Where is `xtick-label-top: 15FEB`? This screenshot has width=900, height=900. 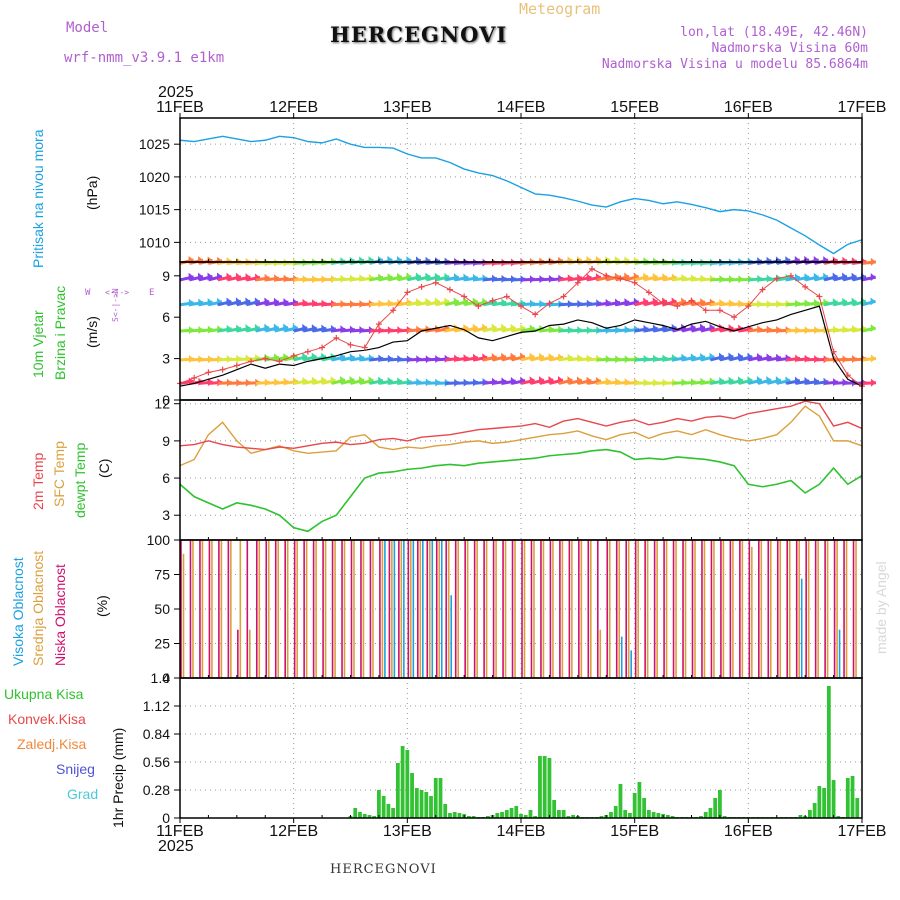 xtick-label-top: 15FEB is located at coordinates (634, 107).